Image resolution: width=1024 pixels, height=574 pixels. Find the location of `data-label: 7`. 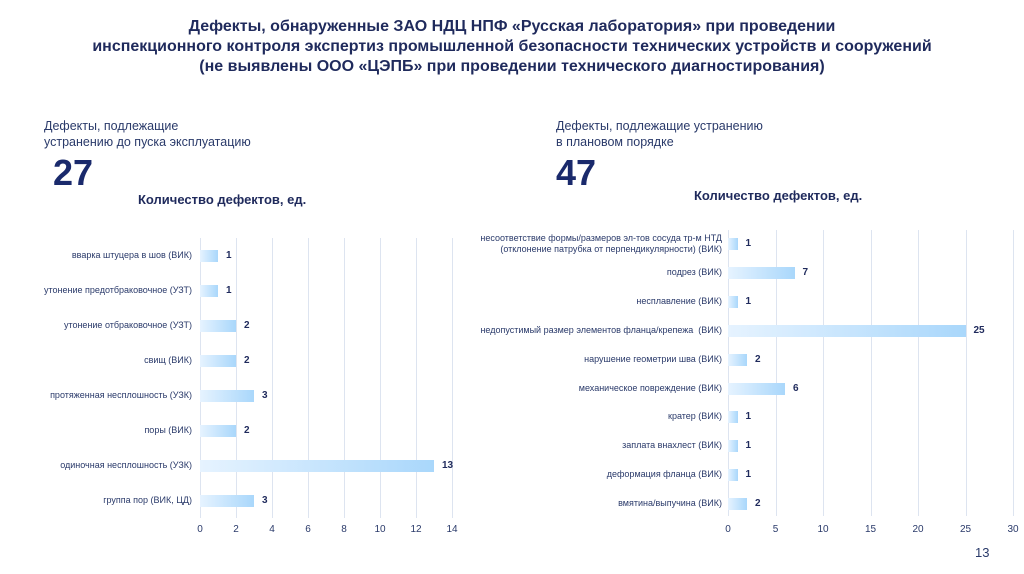

data-label: 7 is located at coordinates (805, 272).